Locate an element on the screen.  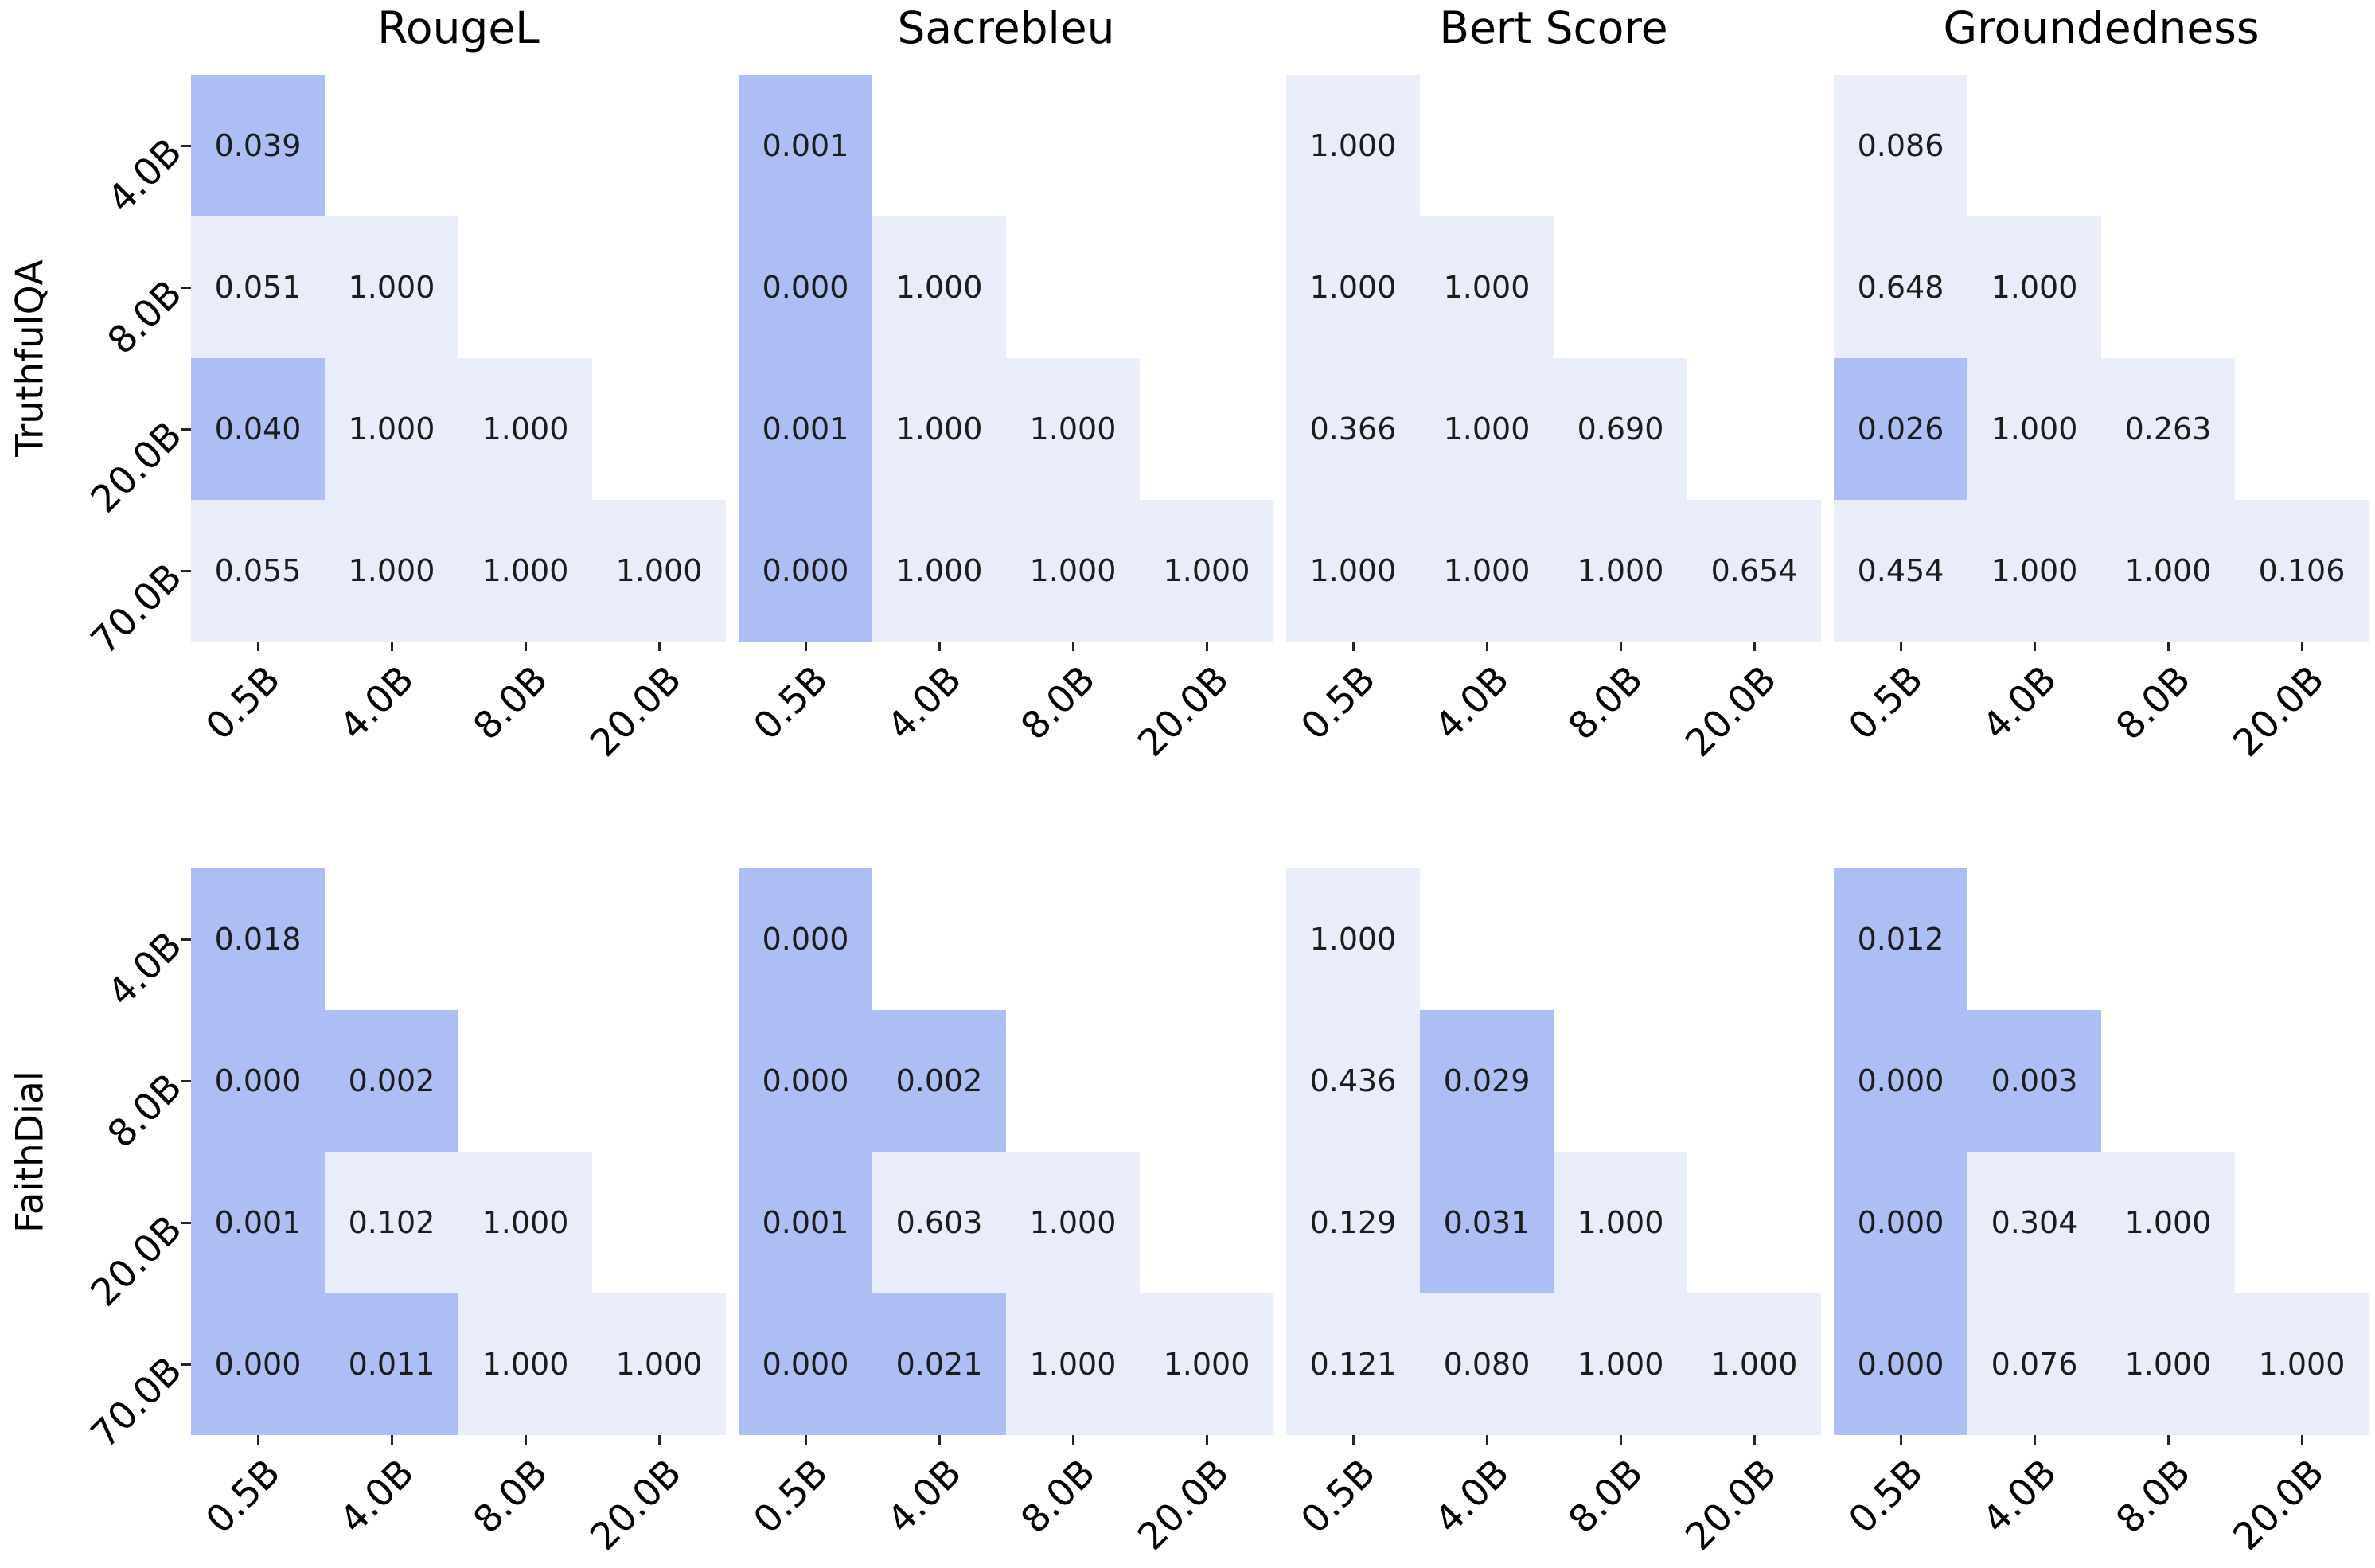
metric-title-groundedness: Groundedness is located at coordinates (2101, 27).